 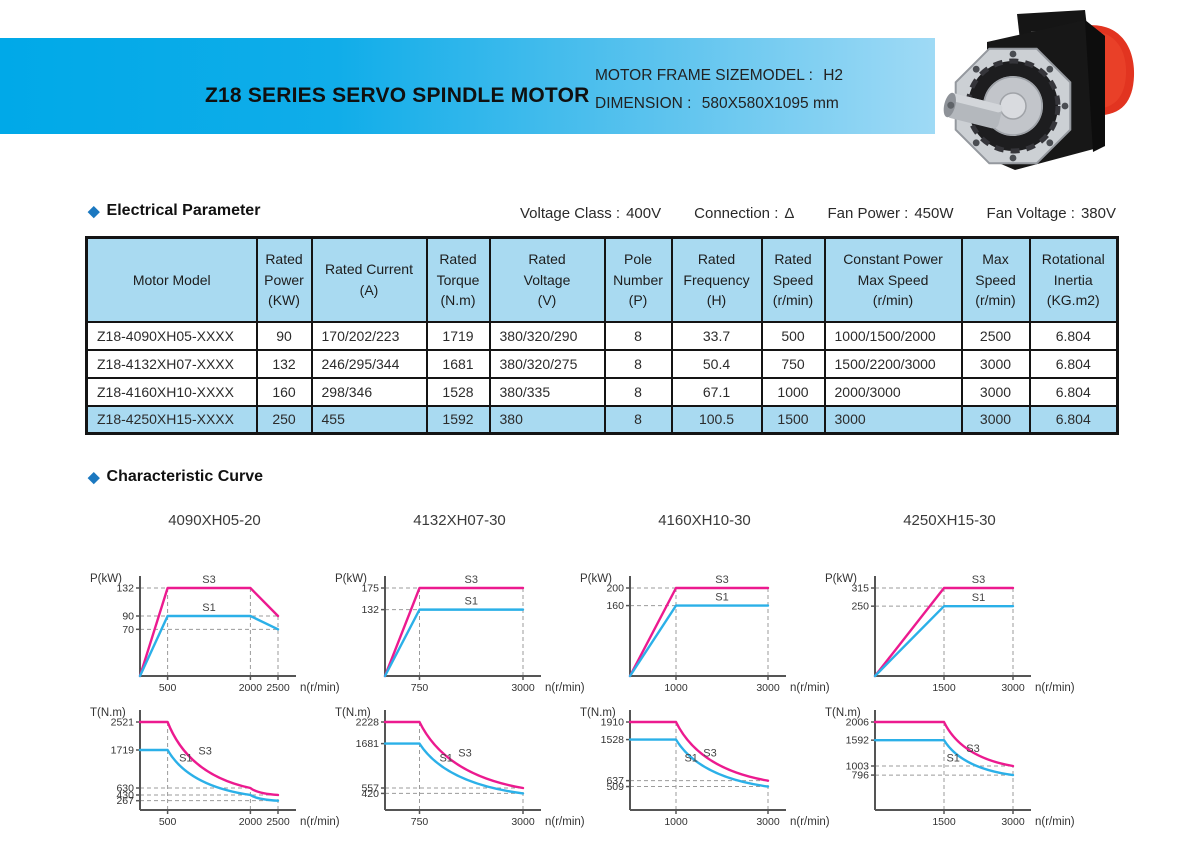 I want to click on svg-text: 315, so click(x=860, y=589).